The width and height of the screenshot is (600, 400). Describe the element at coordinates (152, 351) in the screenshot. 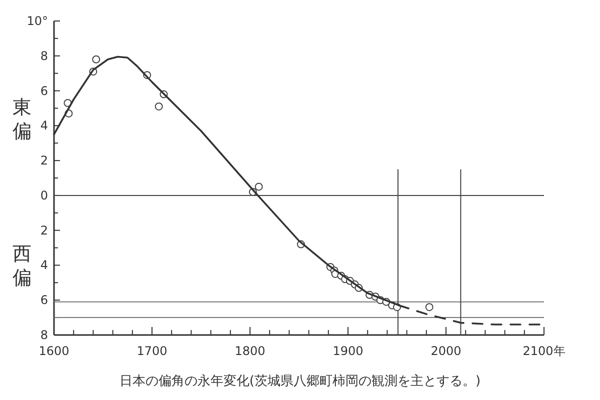

I see `x-tick-label: 1700` at that location.